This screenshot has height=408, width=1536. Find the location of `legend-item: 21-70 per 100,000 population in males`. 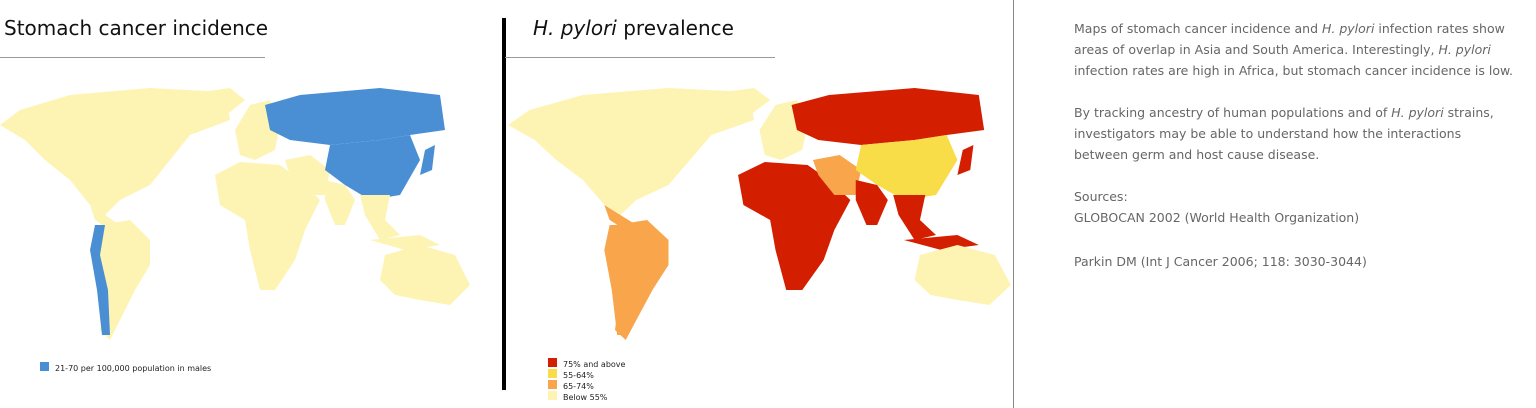

legend-item: 21-70 per 100,000 population in males is located at coordinates (125, 367).